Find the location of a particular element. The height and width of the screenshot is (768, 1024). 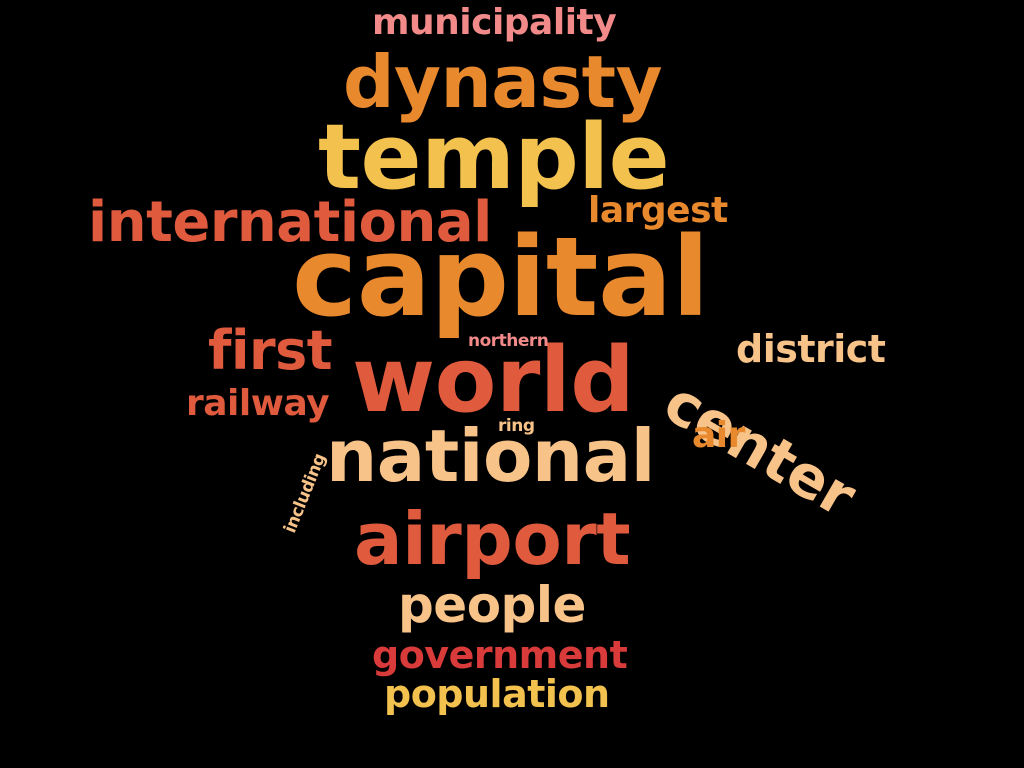

word-district: district is located at coordinates (811, 349).